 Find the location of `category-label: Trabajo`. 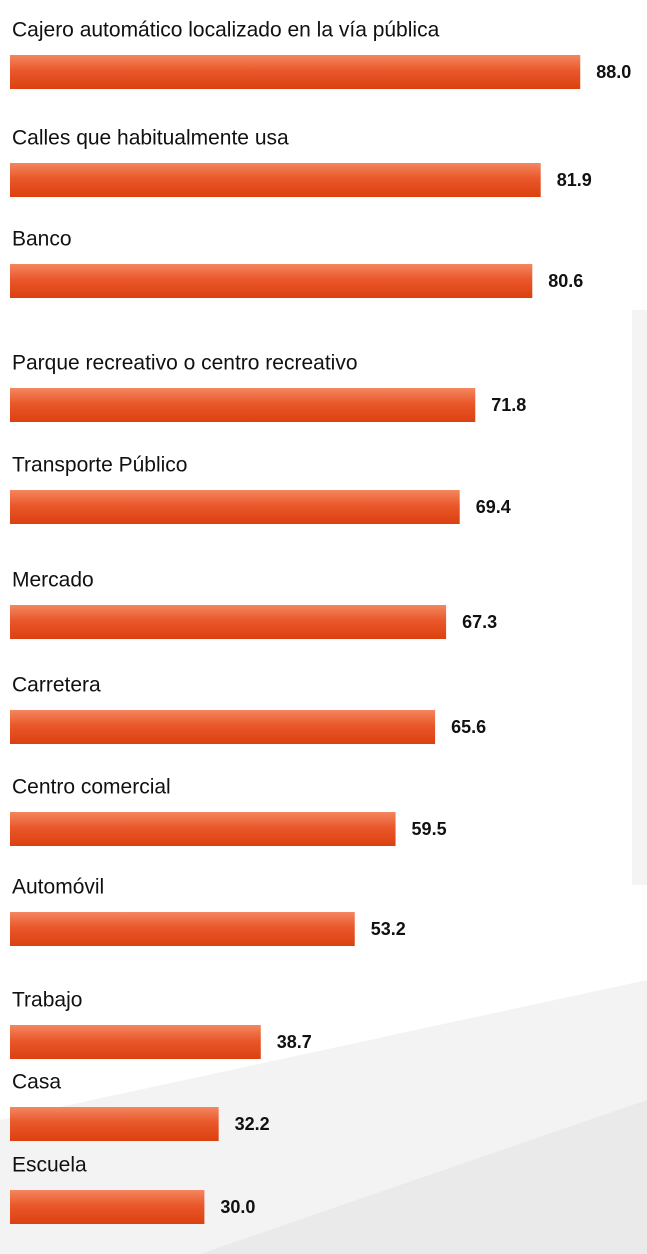

category-label: Trabajo is located at coordinates (47, 1000).